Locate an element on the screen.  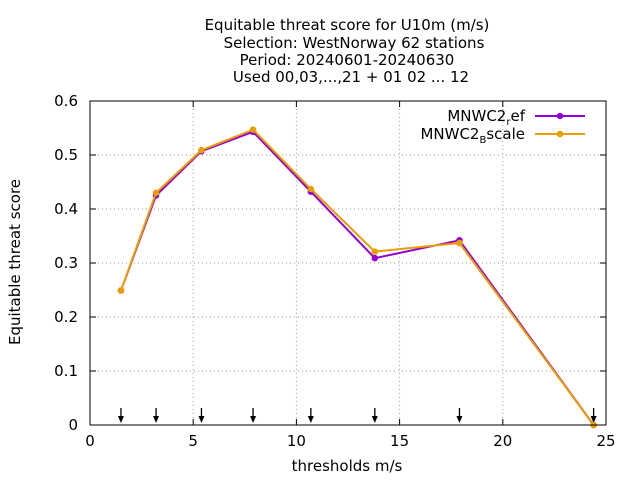
legend-entry-1: MNWC2ref is located at coordinates (516, 117).